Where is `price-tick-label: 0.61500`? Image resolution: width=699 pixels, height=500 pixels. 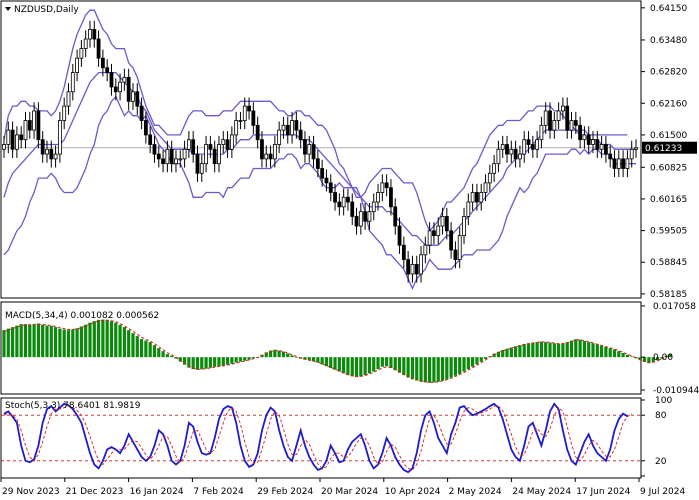
price-tick-label: 0.61500 is located at coordinates (668, 136).